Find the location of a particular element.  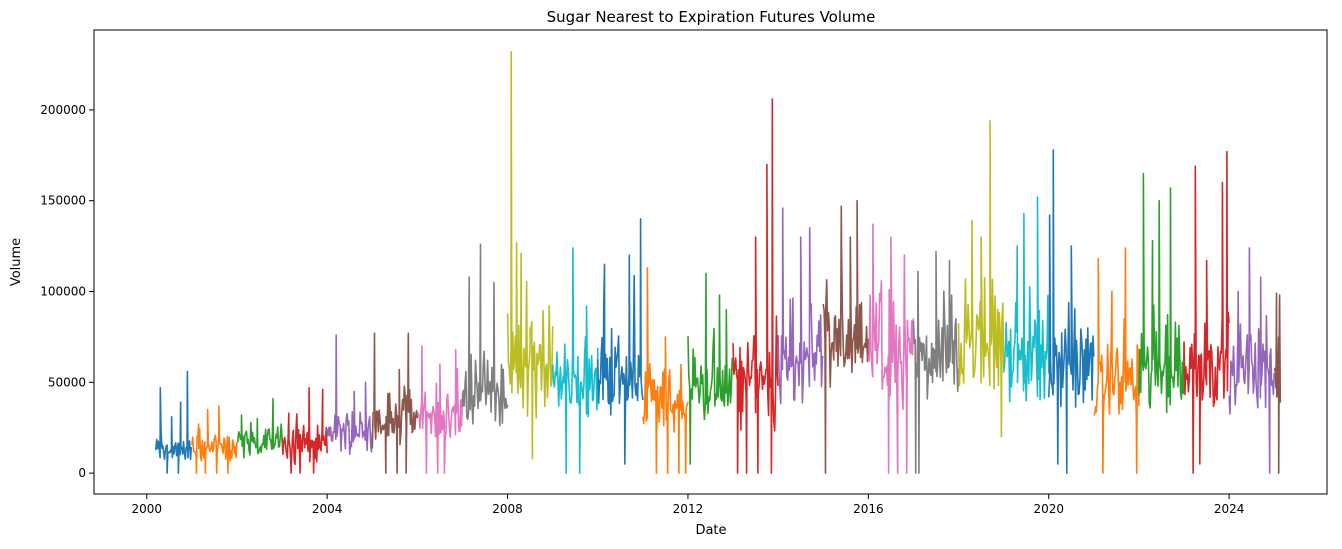

series-line-2019 is located at coordinates (1026, 299).